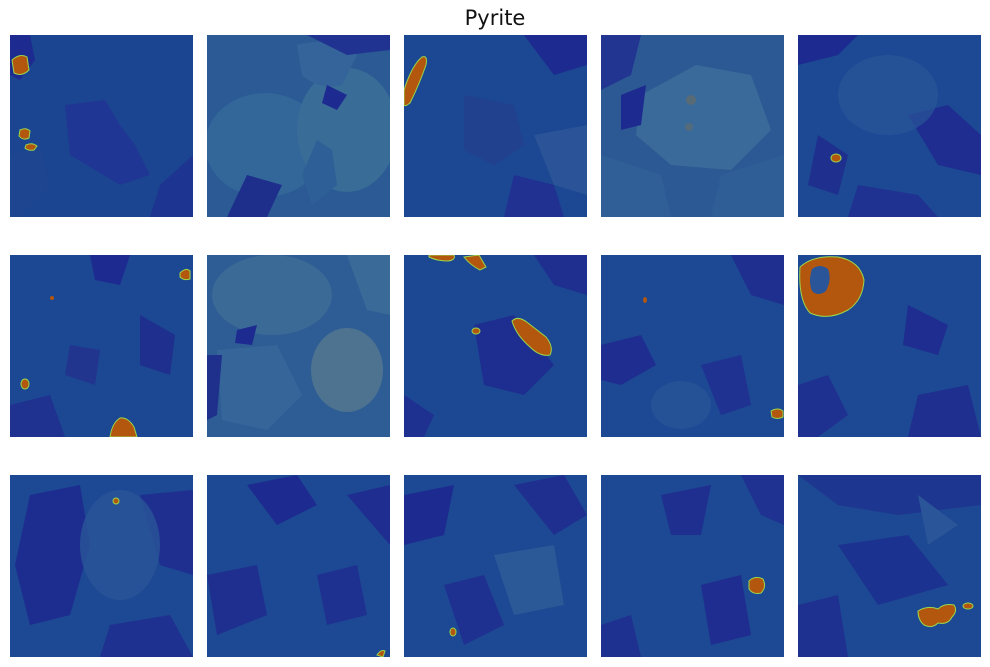 The height and width of the screenshot is (667, 990). Describe the element at coordinates (889, 566) in the screenshot. I see `panel-r3-c5` at that location.